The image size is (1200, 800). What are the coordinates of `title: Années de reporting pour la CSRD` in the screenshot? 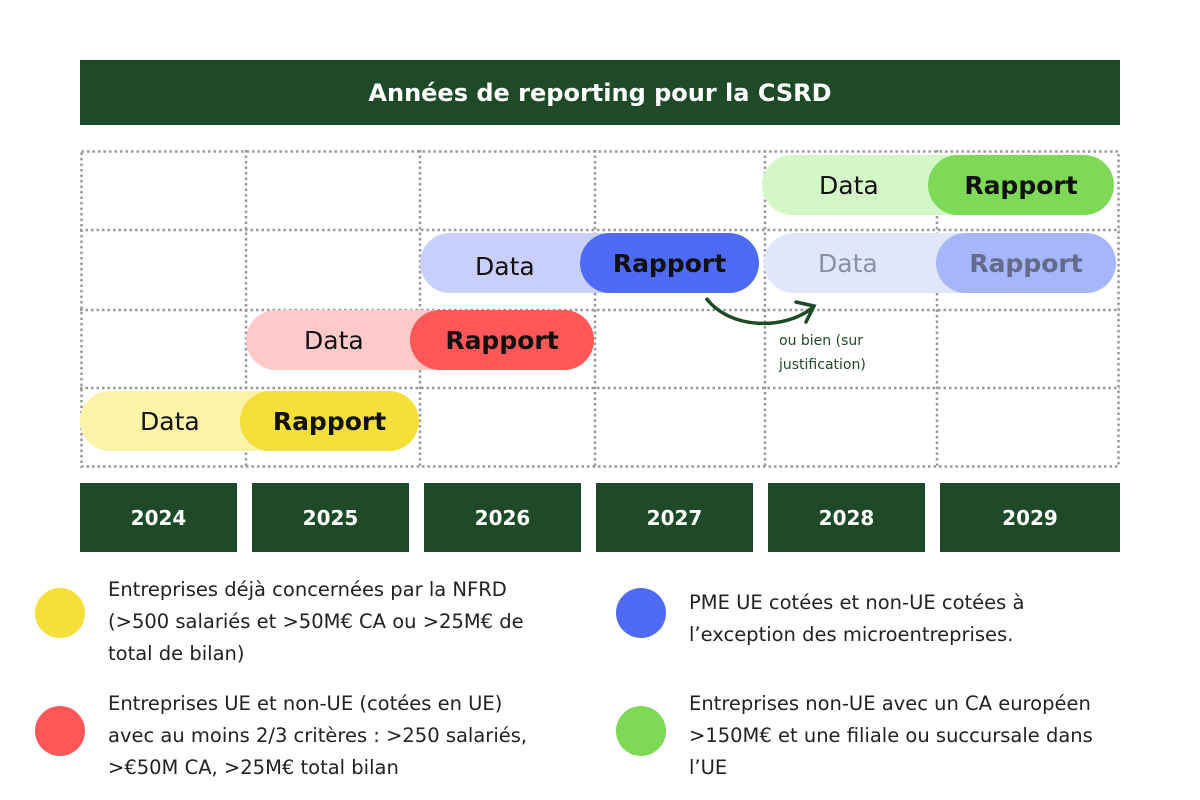 It's located at (600, 92).